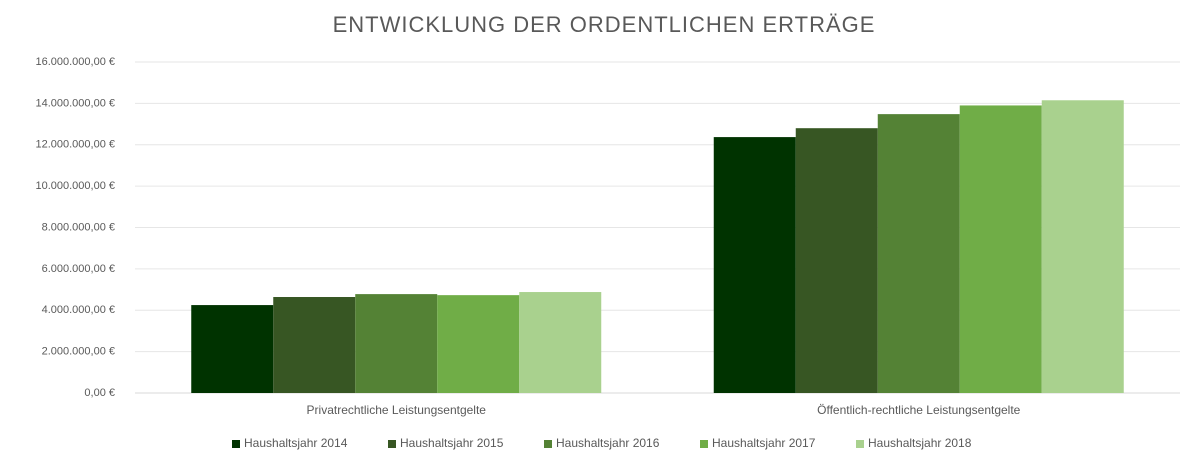  I want to click on x-tick-label: Privatrechtliche Leistungsentgelte, so click(397, 410).